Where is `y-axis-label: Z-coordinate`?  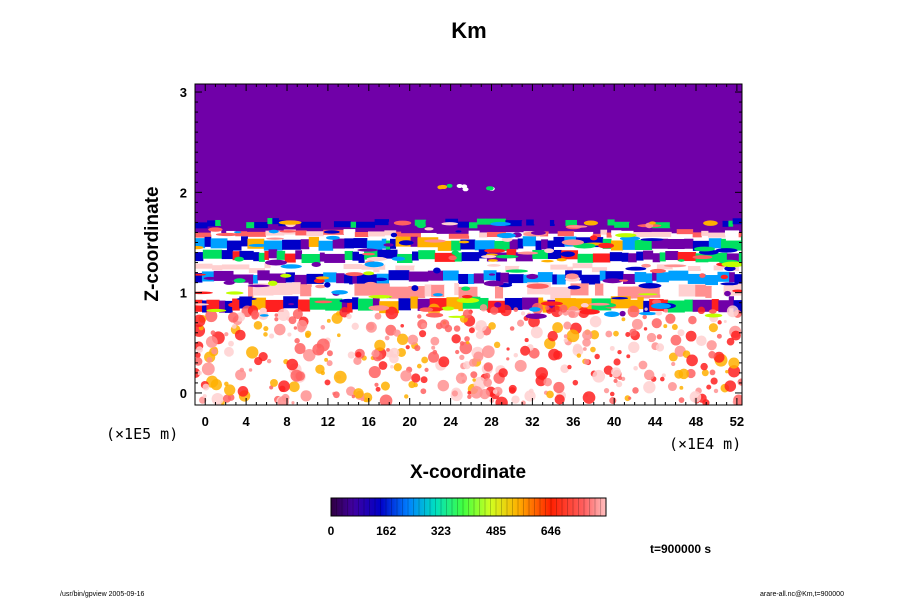
y-axis-label: Z-coordinate is located at coordinates (152, 243).